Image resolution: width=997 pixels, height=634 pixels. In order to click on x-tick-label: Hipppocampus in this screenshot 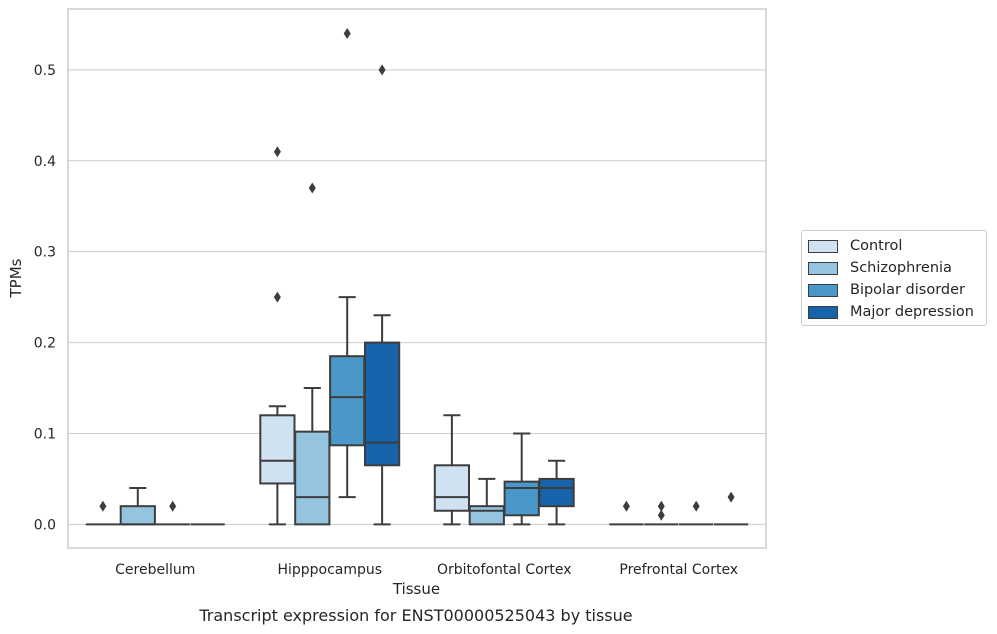, I will do `click(329, 570)`.